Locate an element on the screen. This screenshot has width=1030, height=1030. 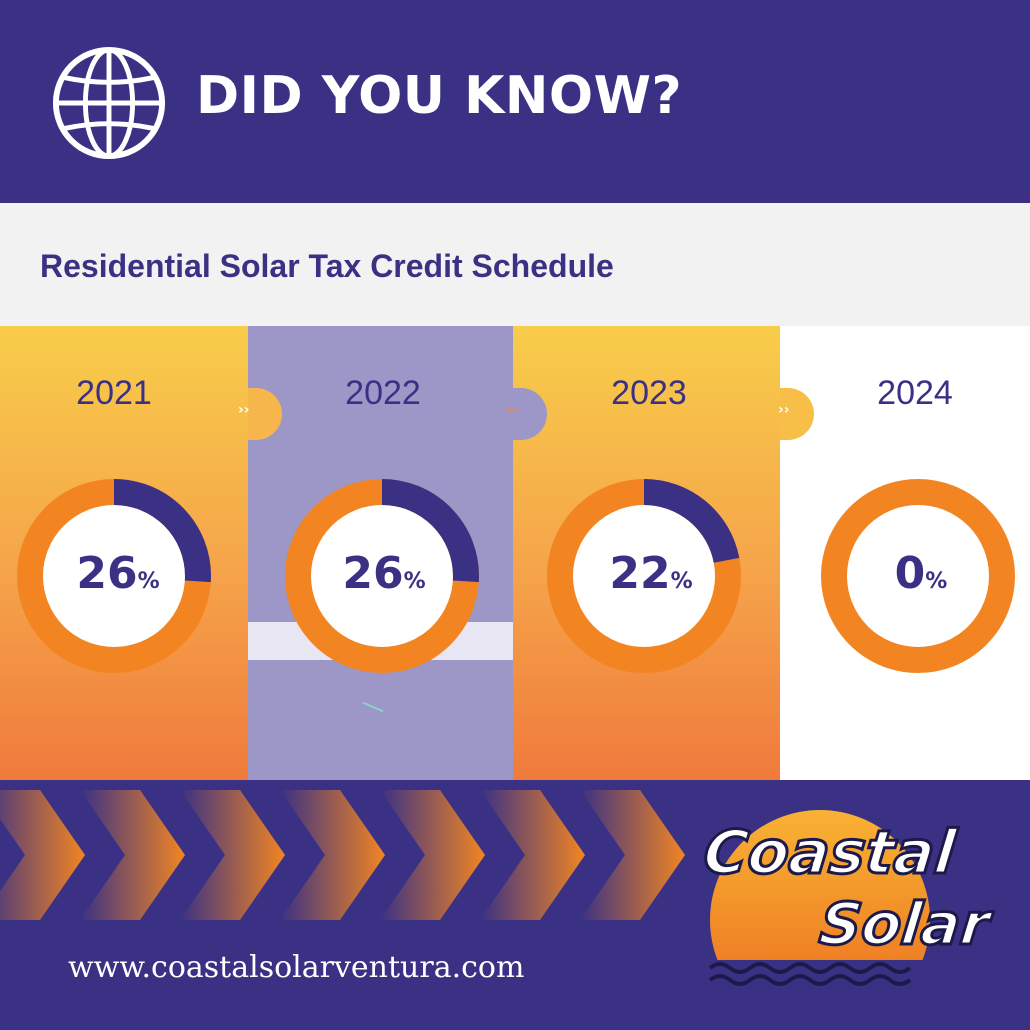
donut-track is located at coordinates (918, 576).